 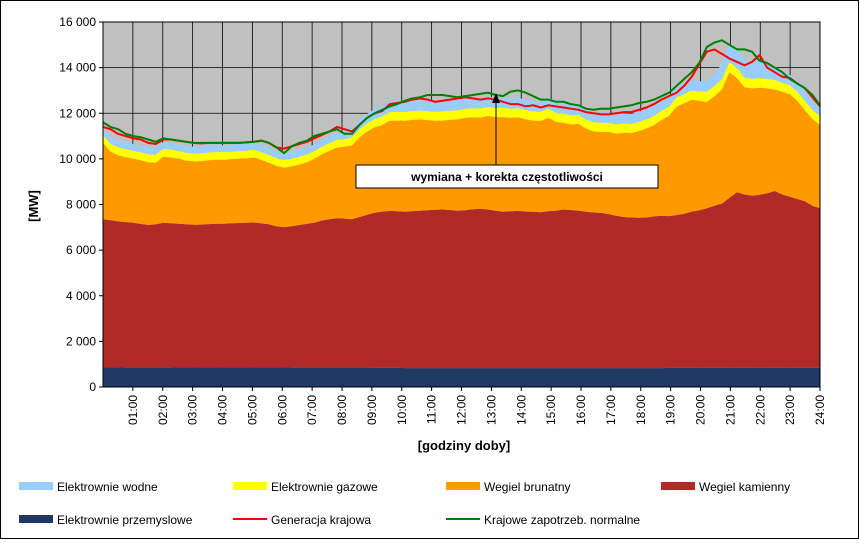 What do you see at coordinates (744, 487) in the screenshot?
I see `legend-label: Wegiel kamienny` at bounding box center [744, 487].